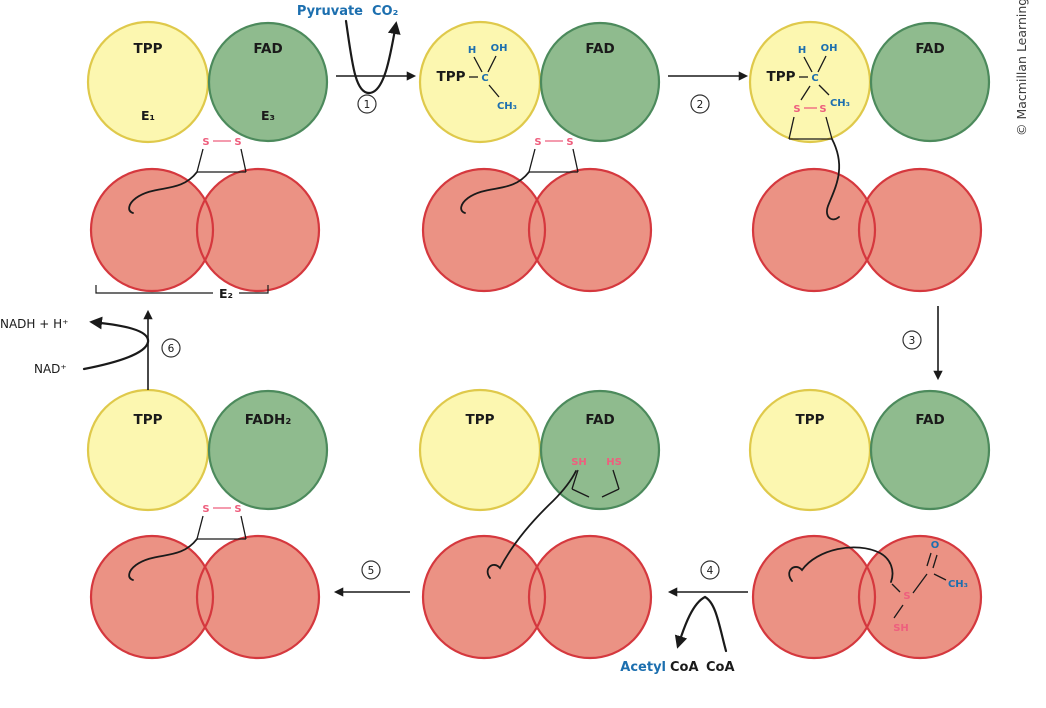 This screenshot has width=1046, height=708. Describe the element at coordinates (268, 450) in the screenshot. I see `e3-fadh2-circle` at that location.